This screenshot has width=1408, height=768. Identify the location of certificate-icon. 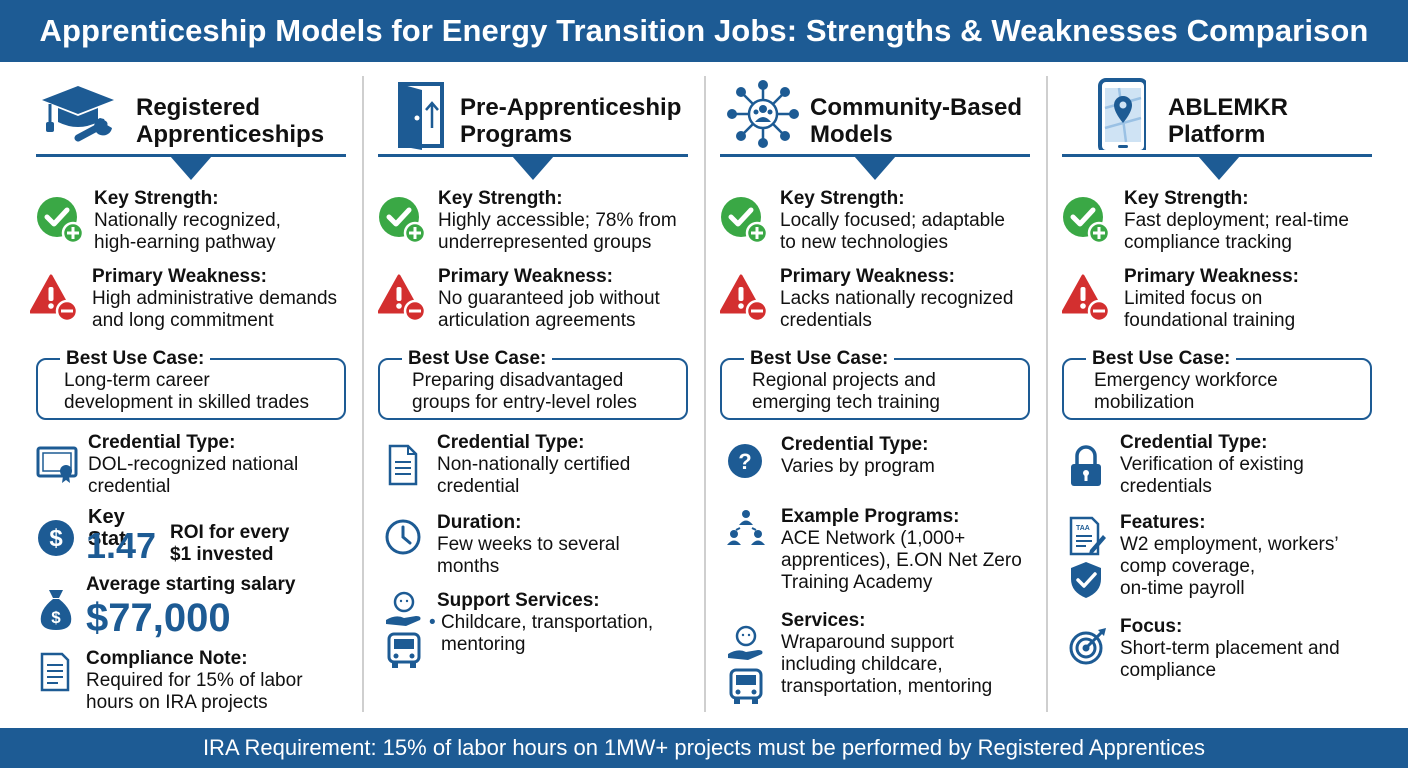
(57, 464).